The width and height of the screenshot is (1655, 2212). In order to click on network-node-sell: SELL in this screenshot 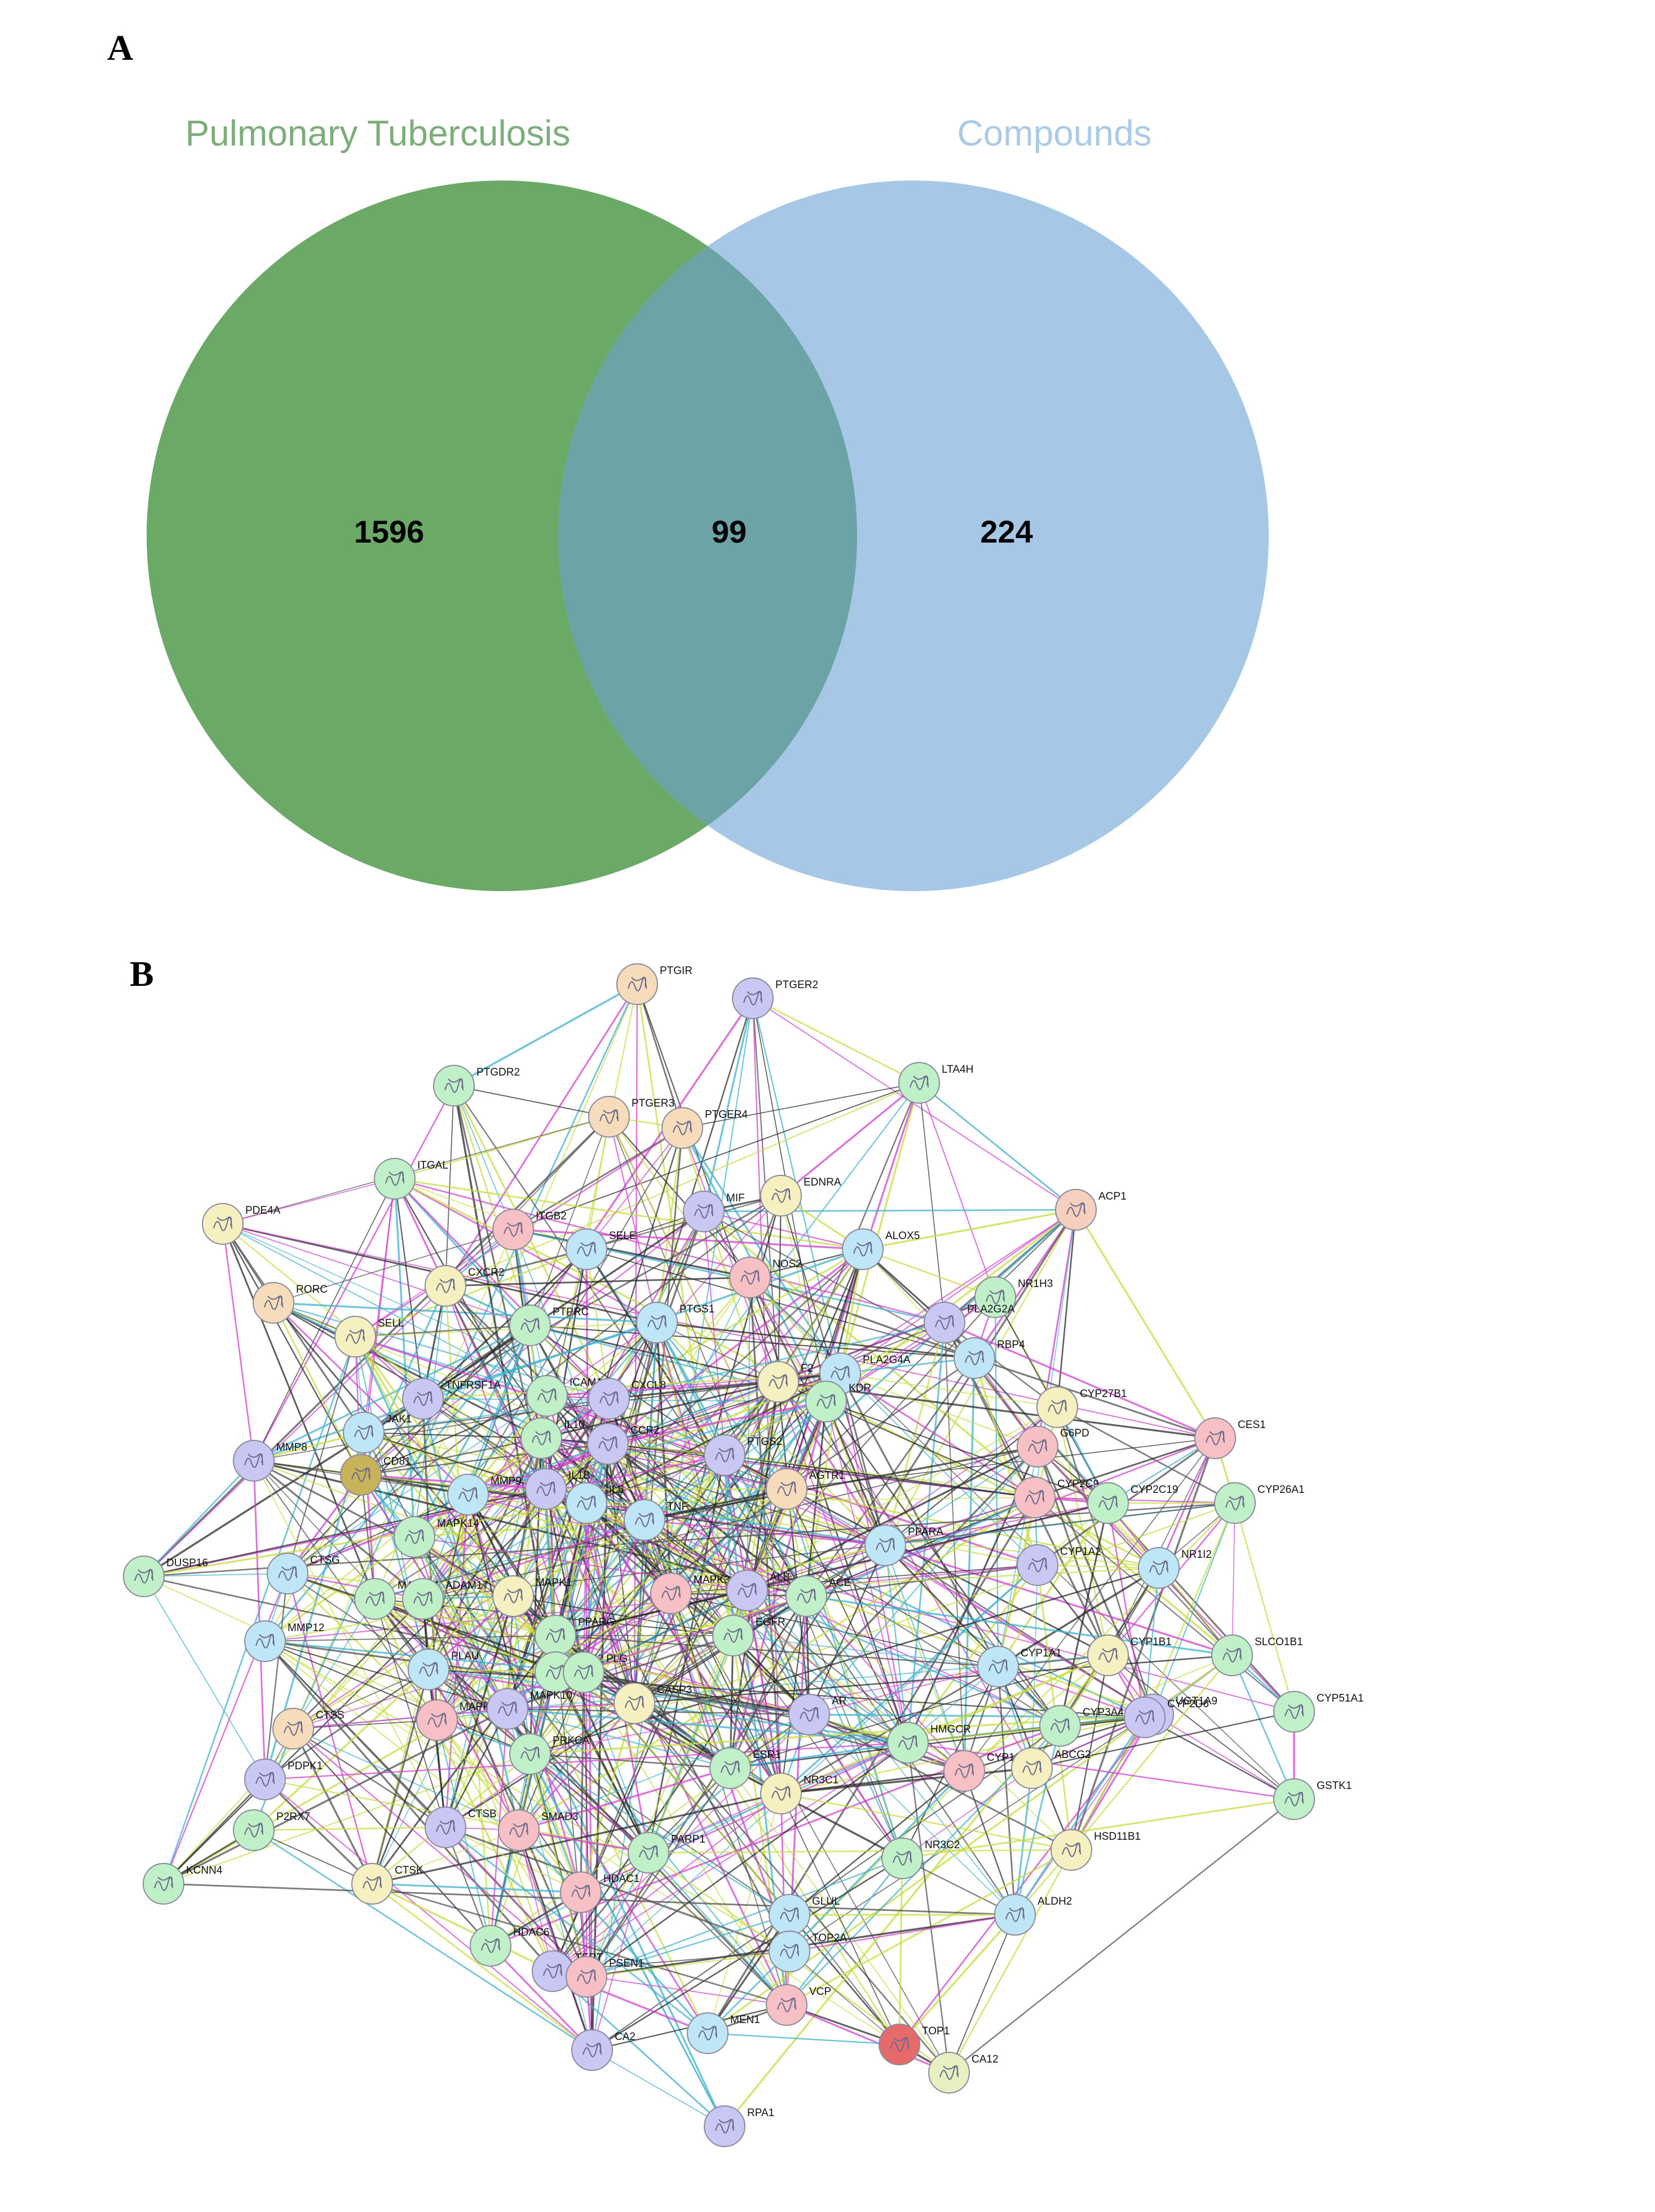, I will do `click(369, 1337)`.